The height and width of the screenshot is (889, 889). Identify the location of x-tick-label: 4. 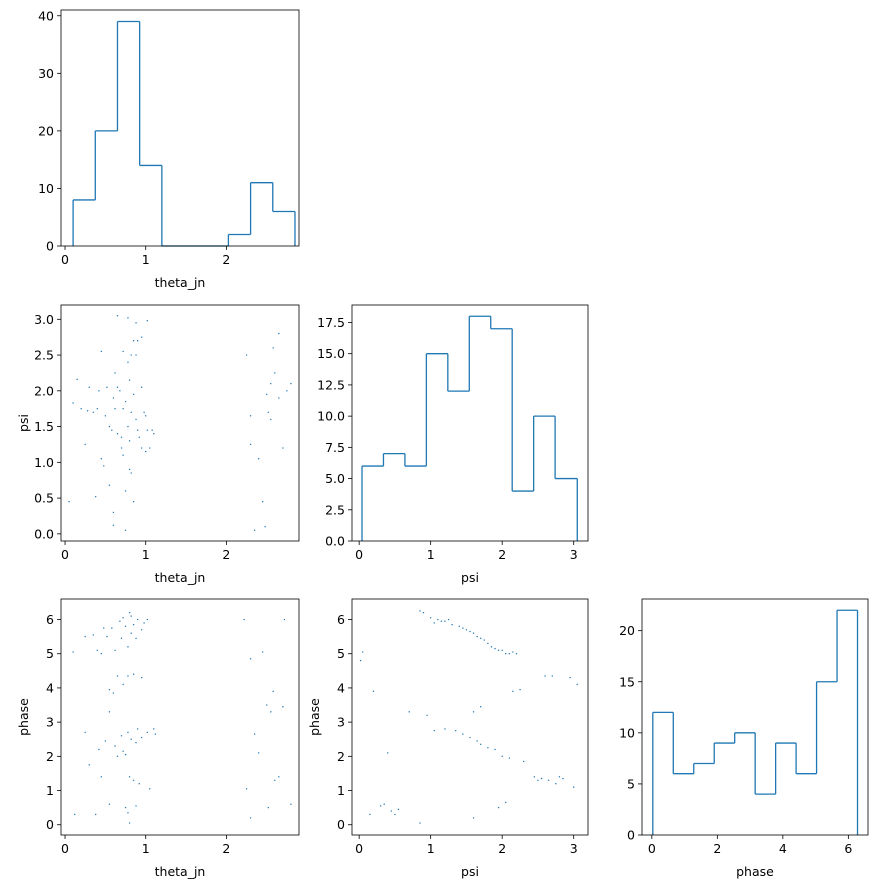
(783, 848).